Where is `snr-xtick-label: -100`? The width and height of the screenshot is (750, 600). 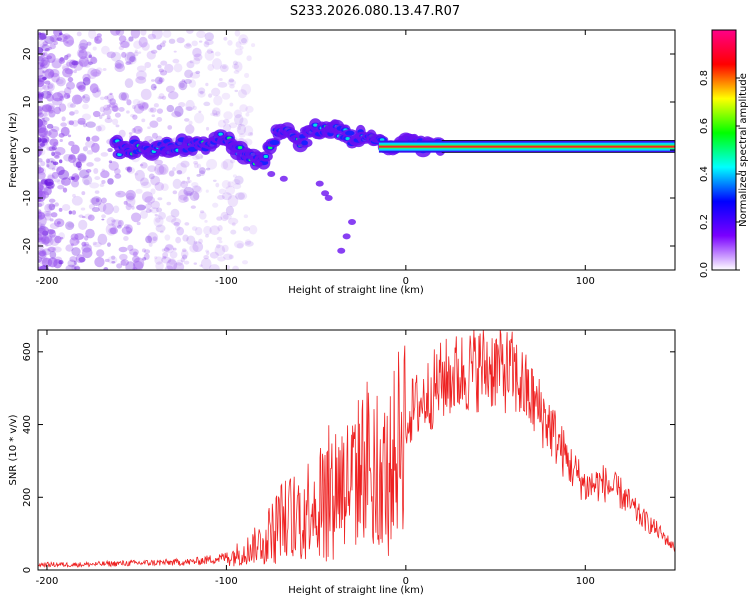 snr-xtick-label: -100 is located at coordinates (226, 581).